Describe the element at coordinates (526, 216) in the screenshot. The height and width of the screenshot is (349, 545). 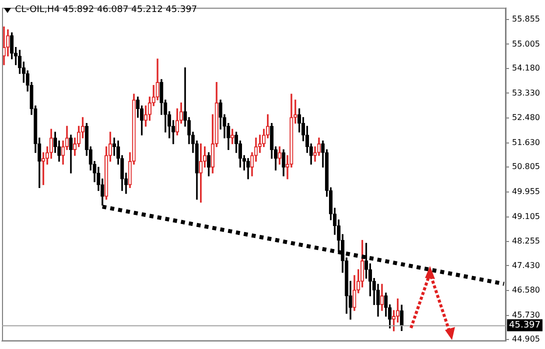
I see `y-tick-label: 49.105` at that location.